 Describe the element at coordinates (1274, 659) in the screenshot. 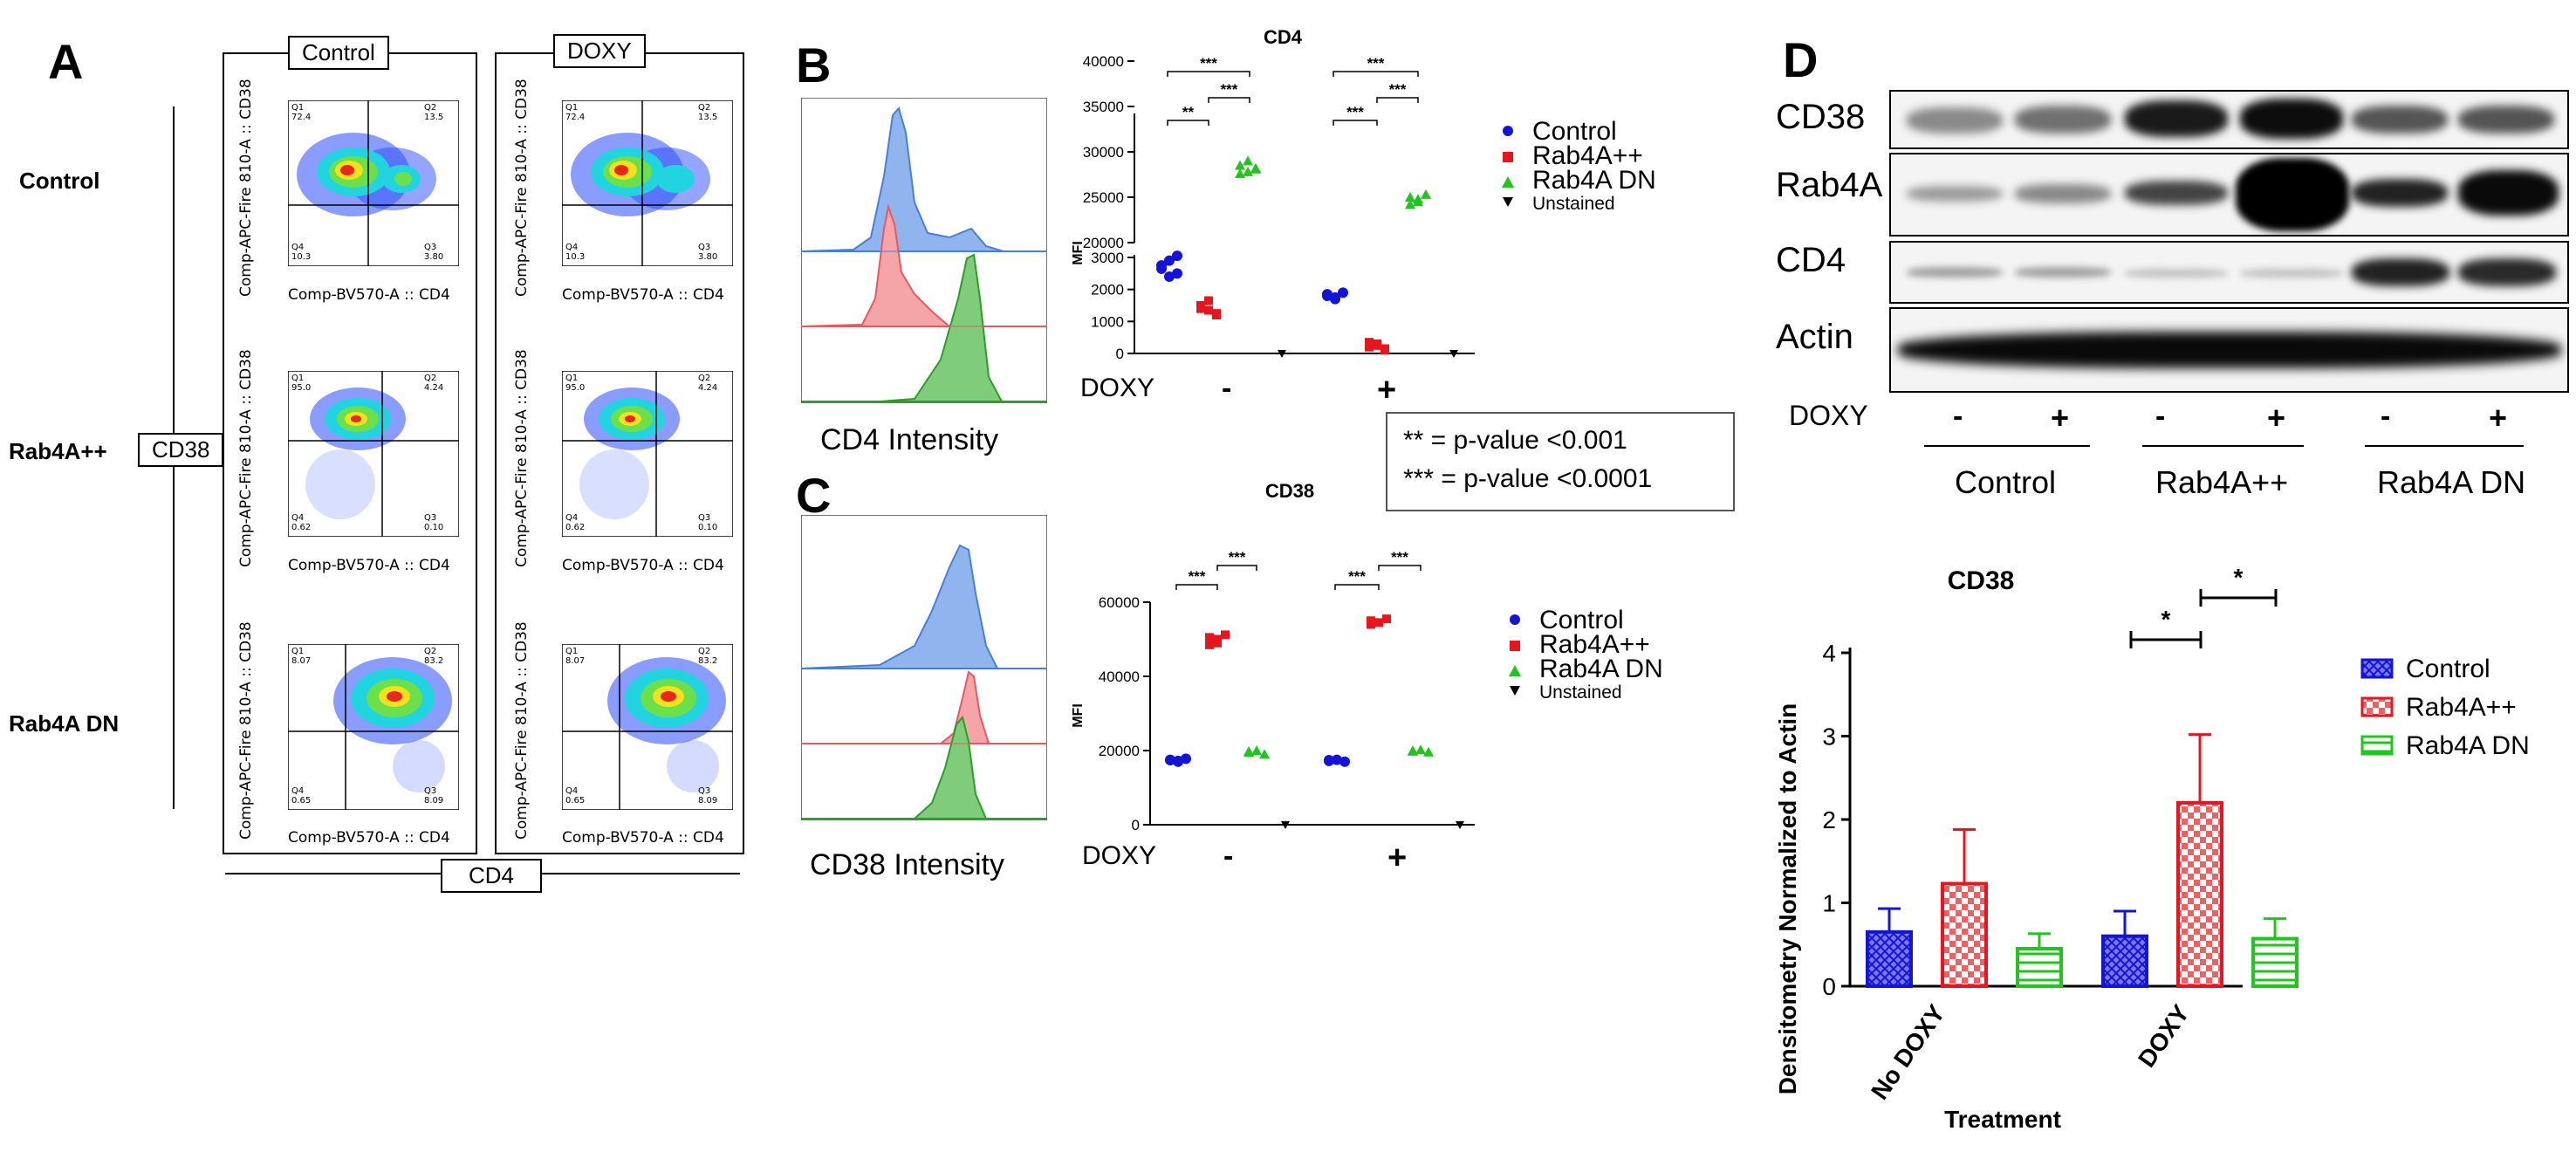

I see `cd38-mfi-scatter: CD38 MFI 60000 40000 20000 0 *** *** *** ***` at that location.